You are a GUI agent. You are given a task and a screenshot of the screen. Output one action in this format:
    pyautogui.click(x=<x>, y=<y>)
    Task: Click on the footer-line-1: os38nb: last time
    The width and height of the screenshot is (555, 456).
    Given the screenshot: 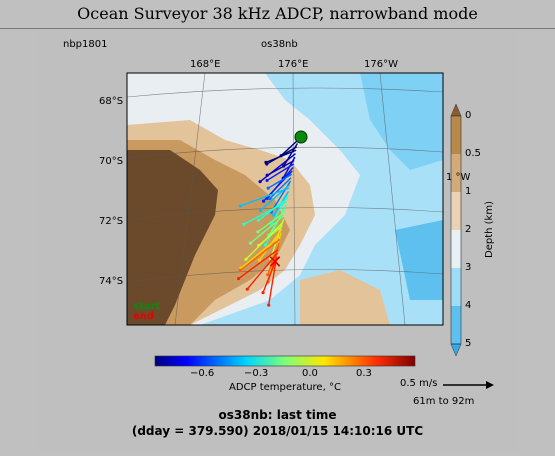 What is the action you would take?
    pyautogui.click(x=277, y=415)
    